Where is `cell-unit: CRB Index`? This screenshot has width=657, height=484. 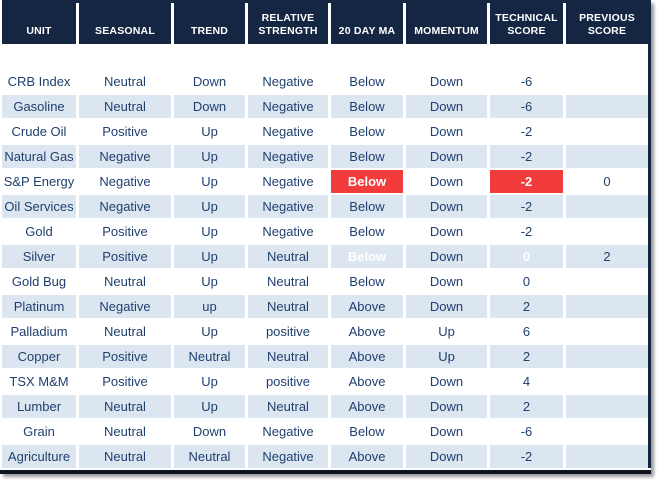 cell-unit: CRB Index is located at coordinates (39, 81).